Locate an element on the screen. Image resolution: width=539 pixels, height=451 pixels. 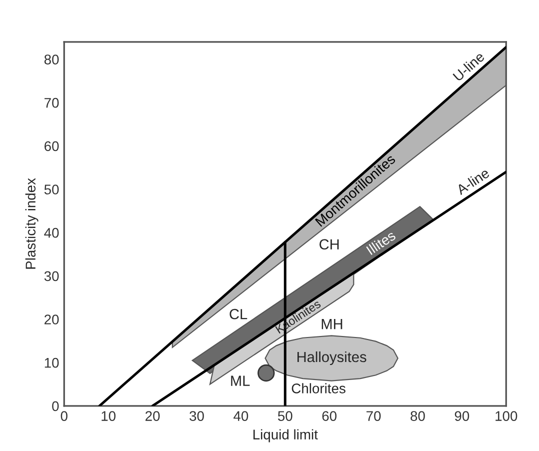
x-tick-label: 90 is located at coordinates (462, 416).